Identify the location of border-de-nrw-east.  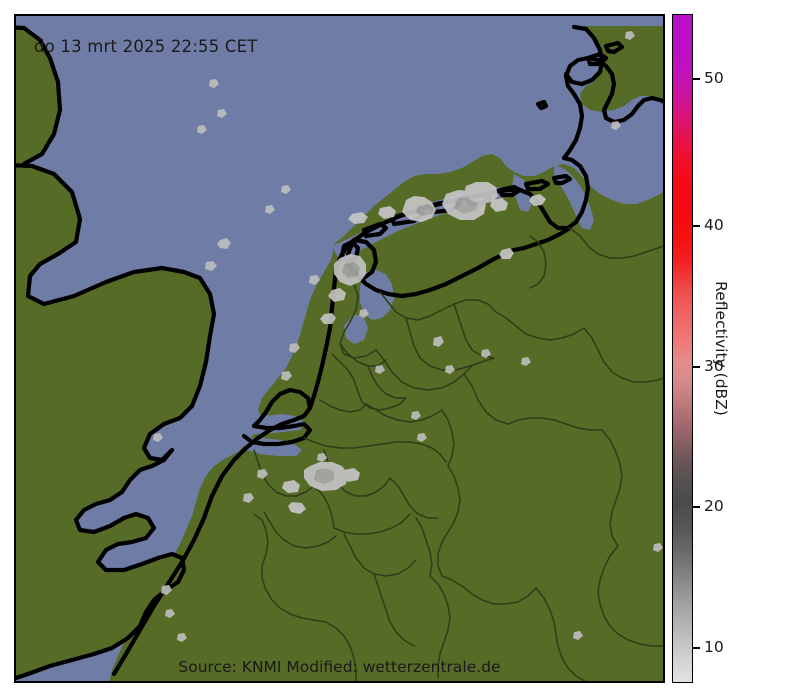
(612, 488).